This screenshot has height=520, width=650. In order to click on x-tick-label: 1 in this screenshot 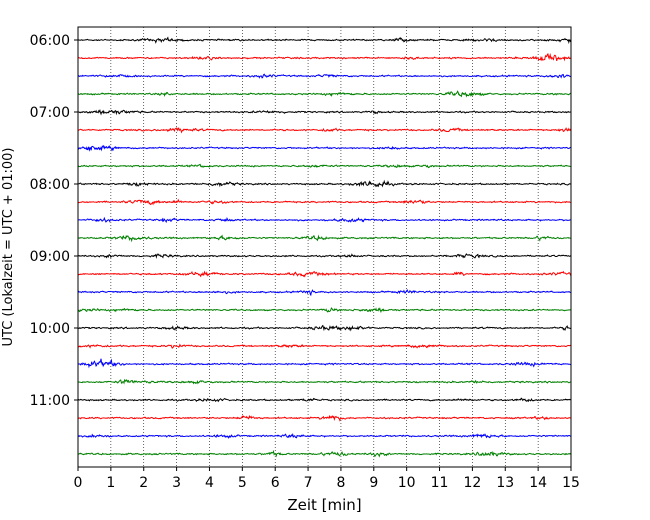, I will do `click(110, 483)`.